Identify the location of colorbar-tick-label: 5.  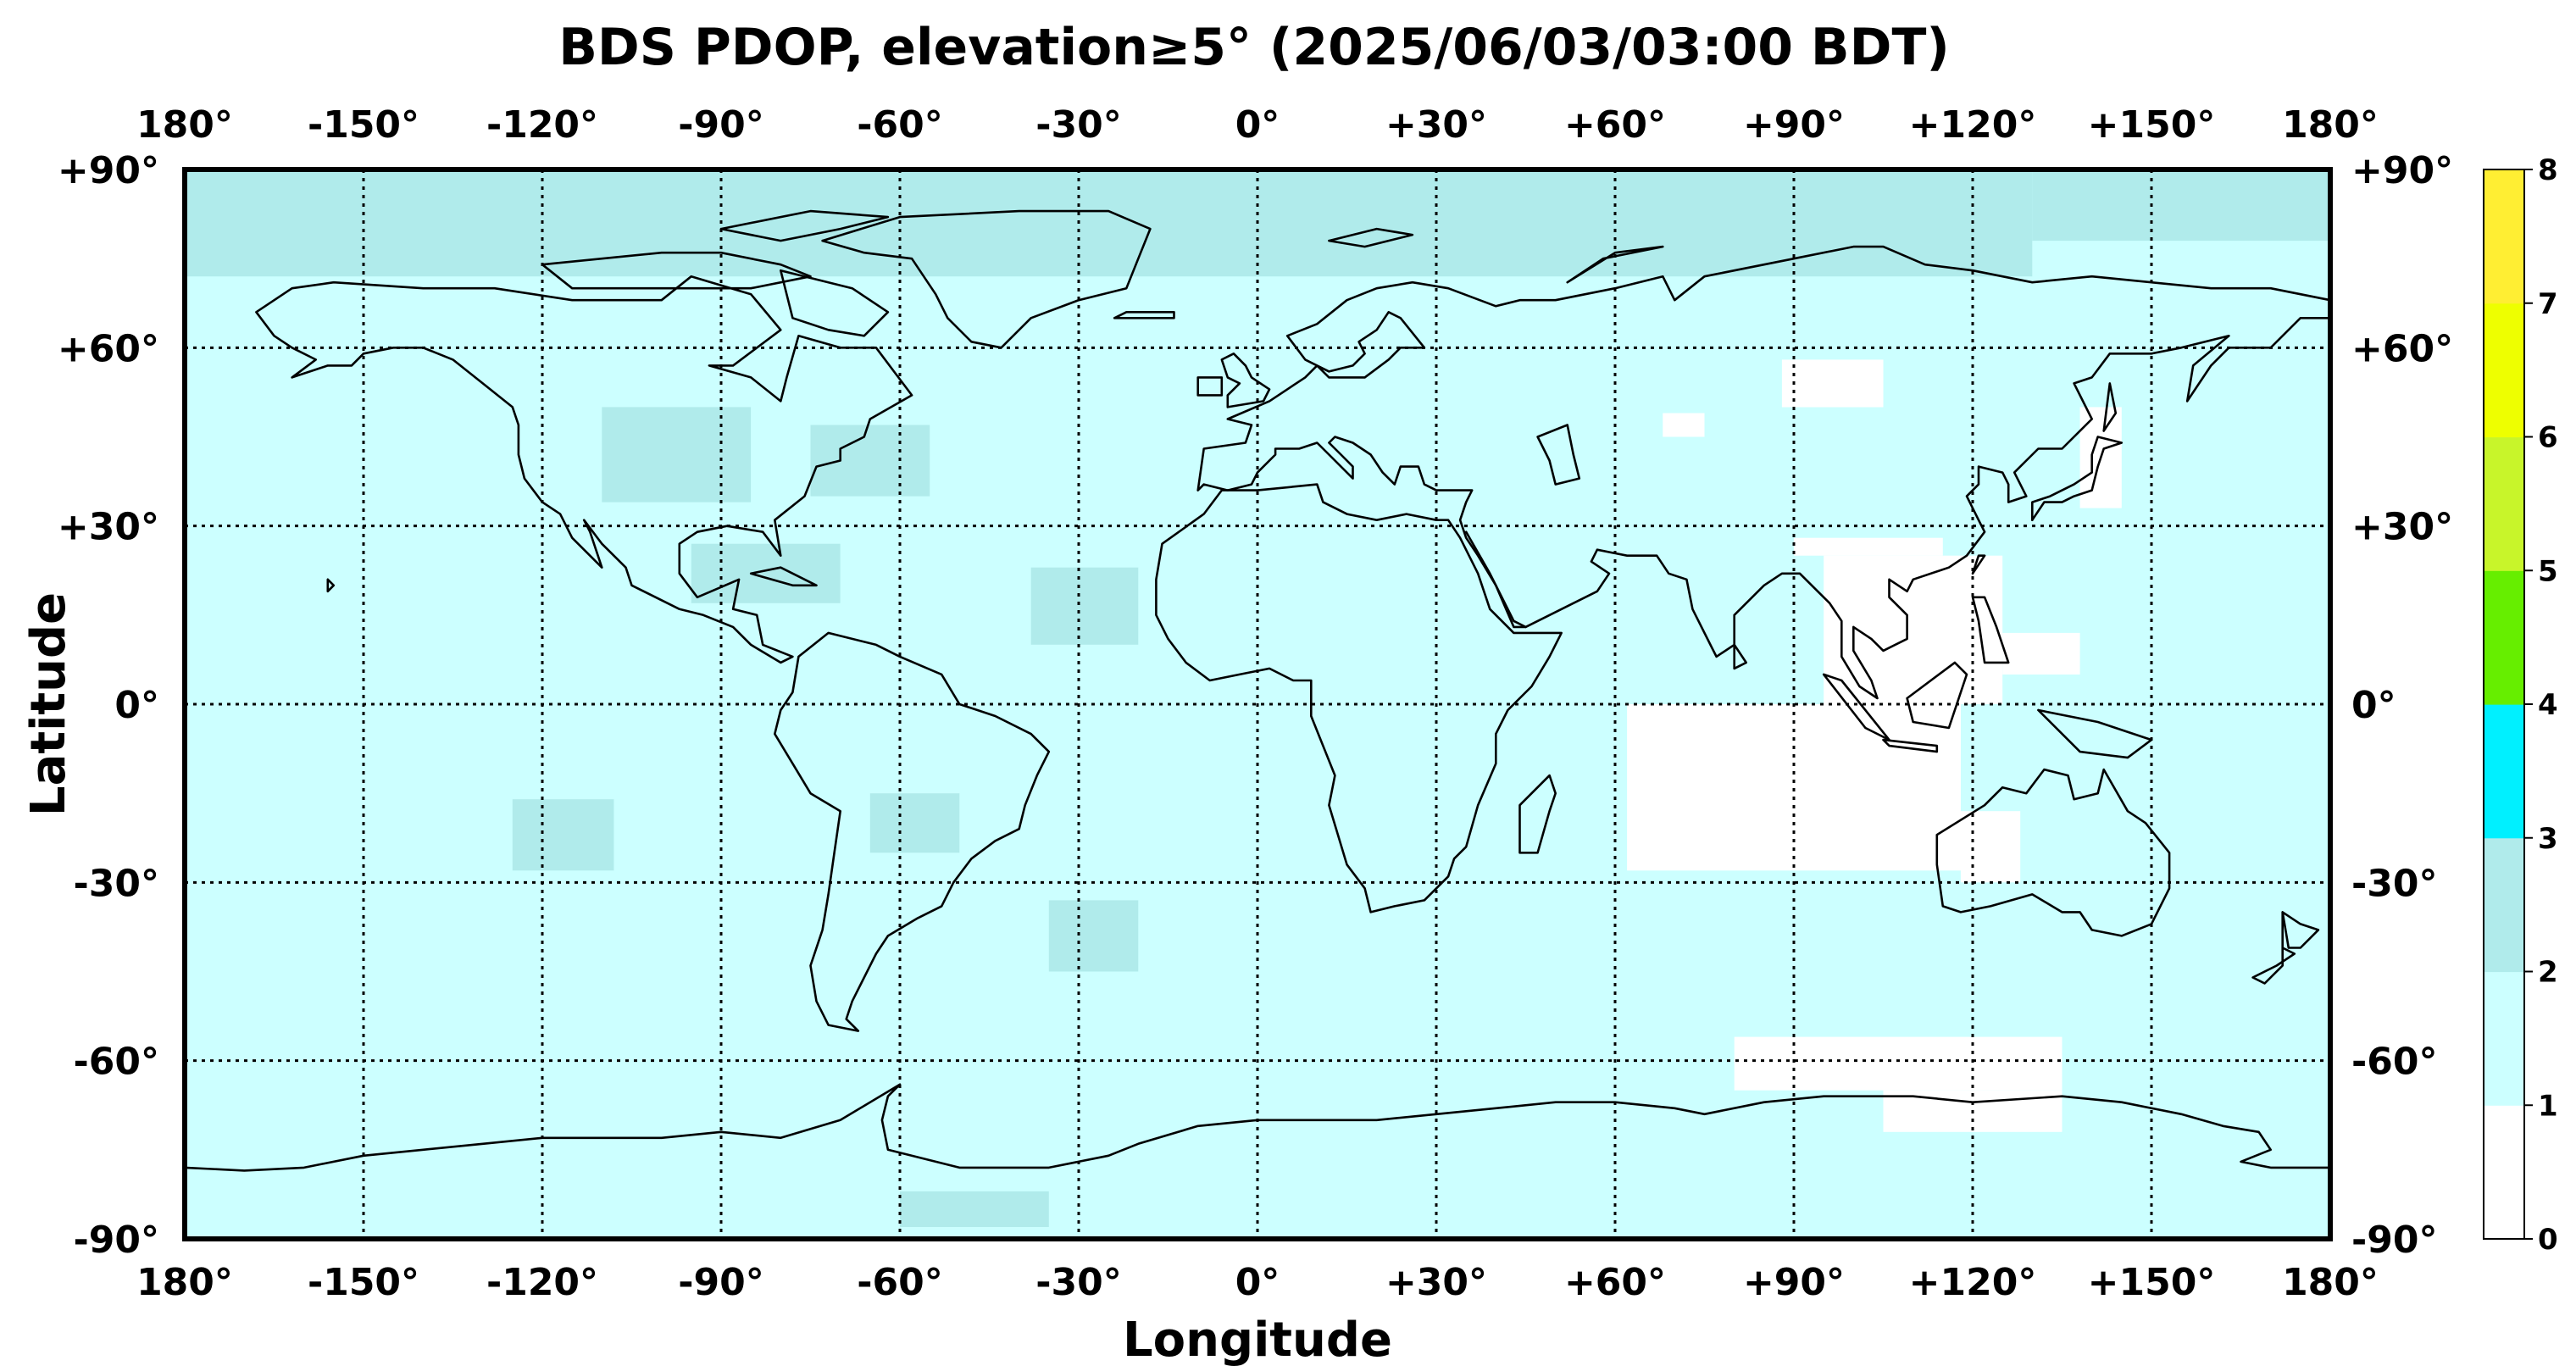
(2548, 571).